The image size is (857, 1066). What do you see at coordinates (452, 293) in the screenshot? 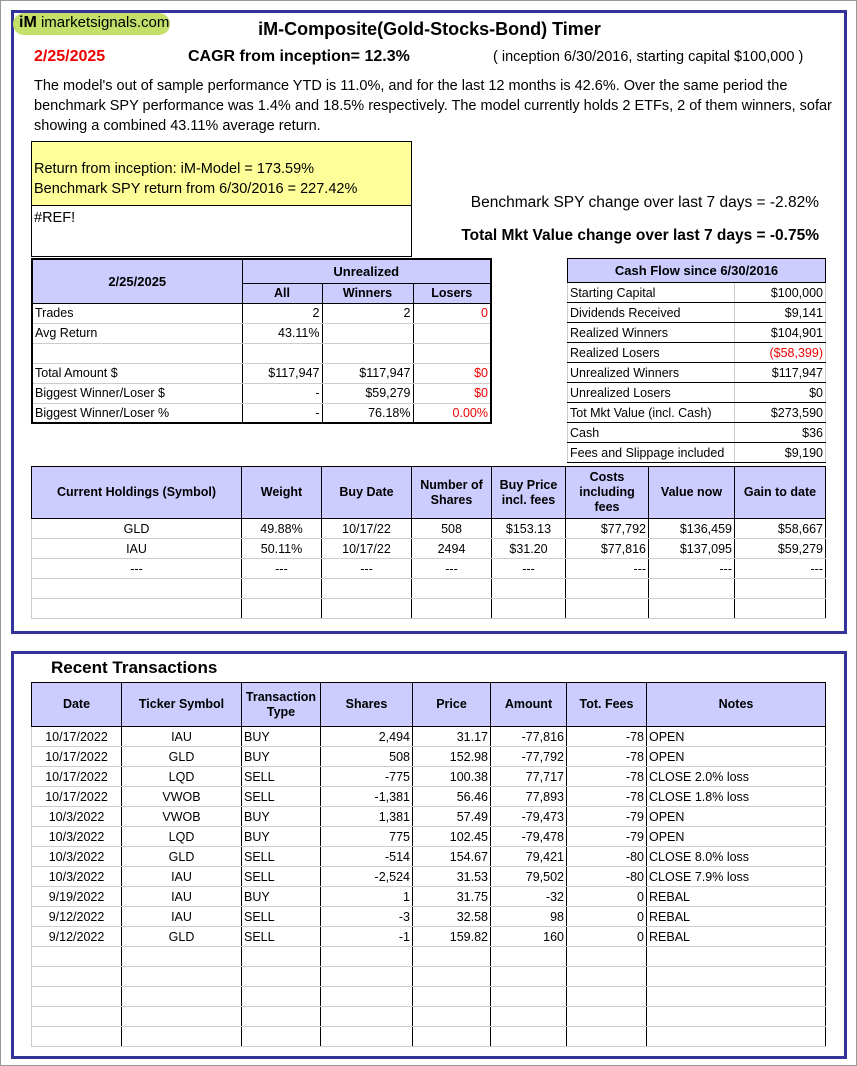
I see `column-header: Losers` at bounding box center [452, 293].